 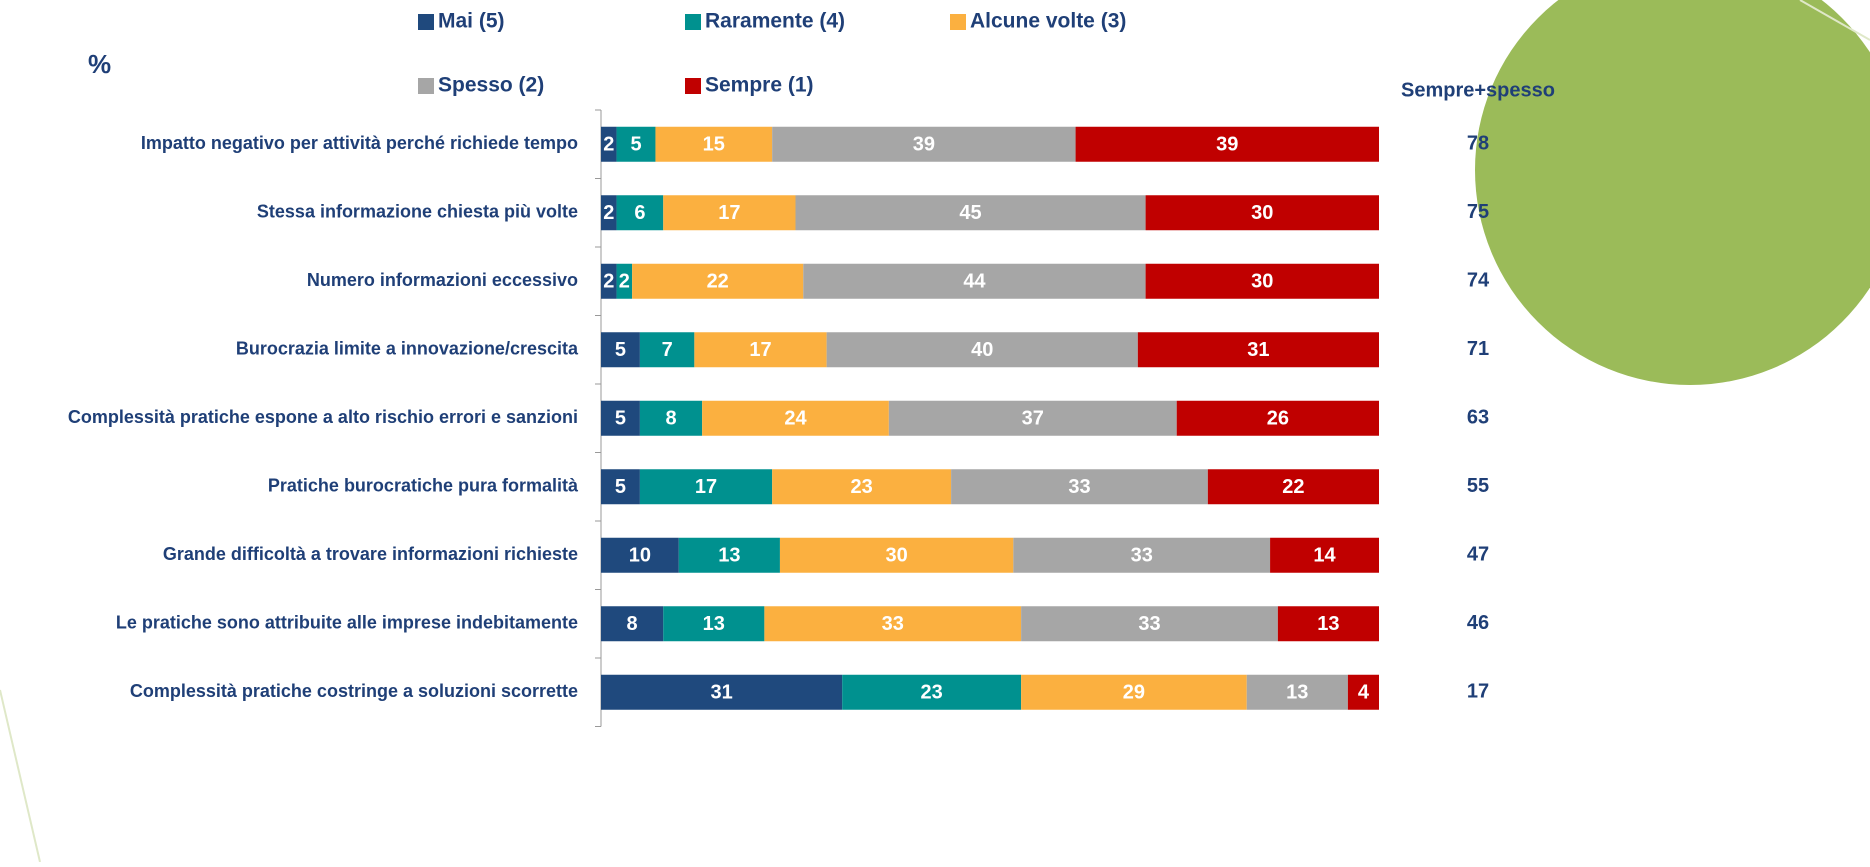 What do you see at coordinates (1478, 692) in the screenshot?
I see `total-label: 17` at bounding box center [1478, 692].